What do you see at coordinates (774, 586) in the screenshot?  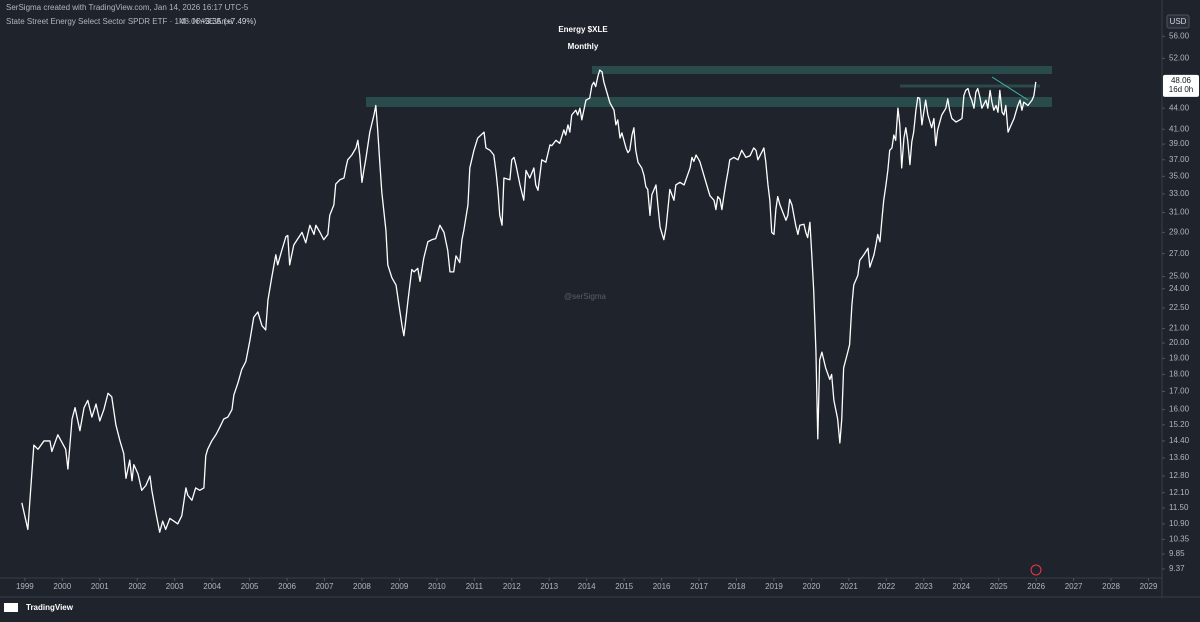 I see `x-tick-label: 2019` at bounding box center [774, 586].